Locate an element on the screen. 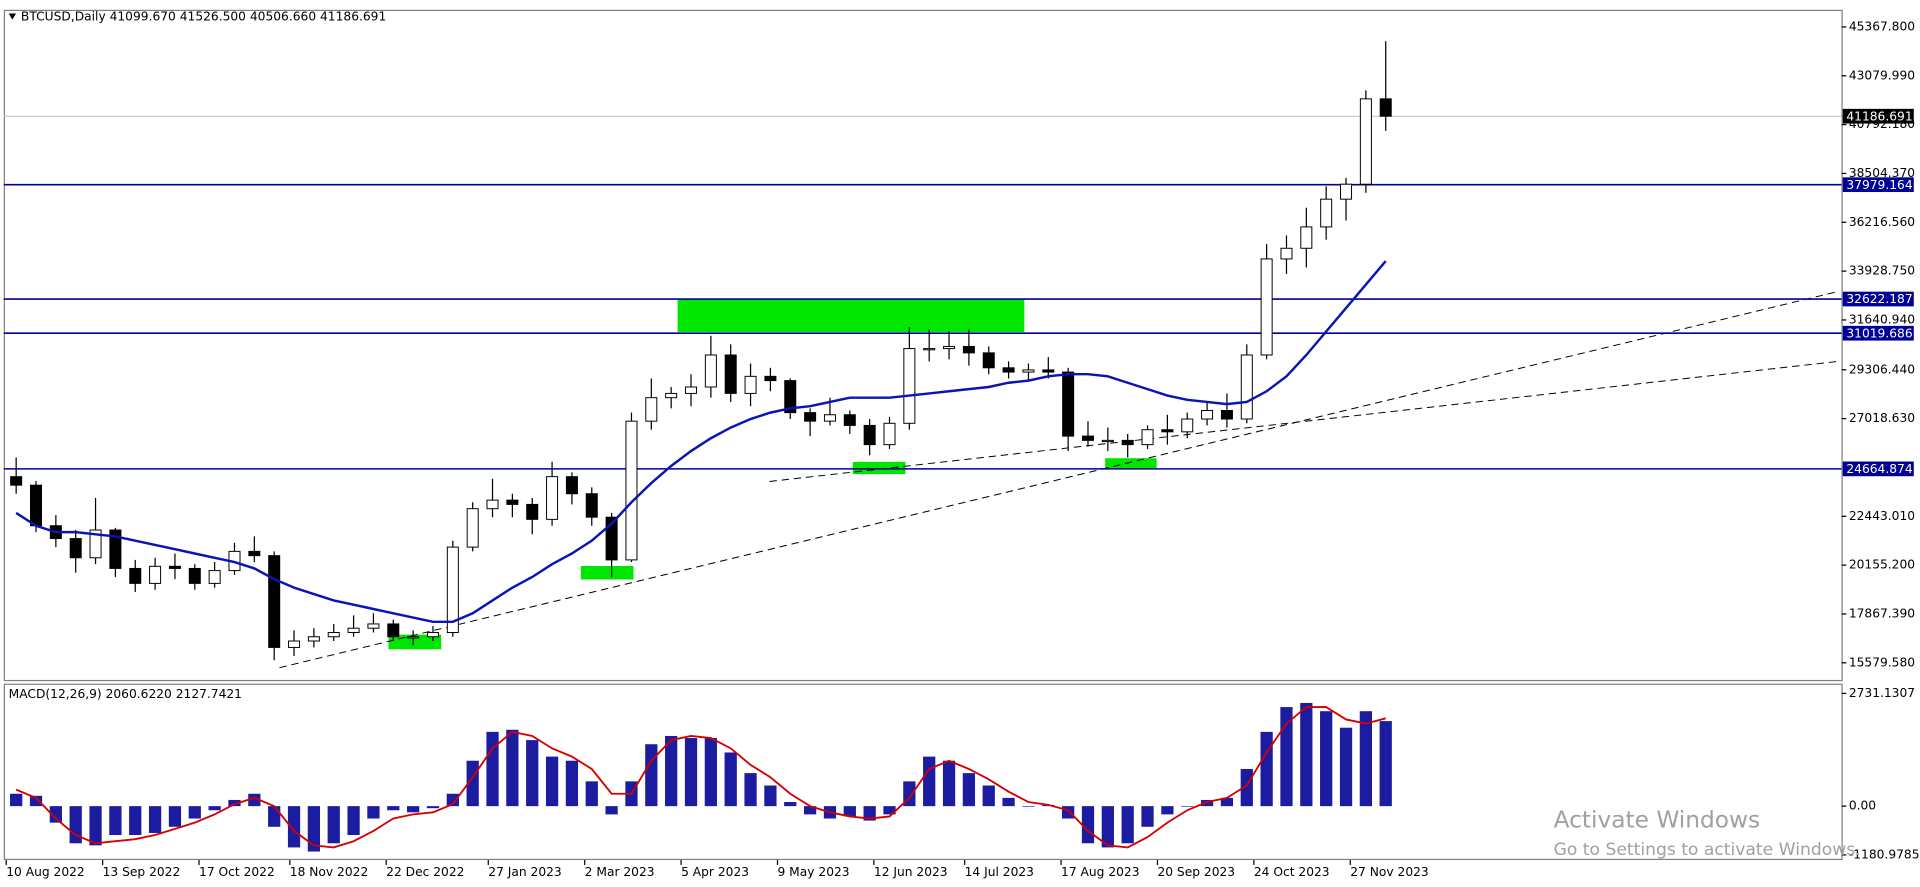 This screenshot has height=887, width=1920. x-tick-label: 2 Mar 2023 is located at coordinates (620, 872).